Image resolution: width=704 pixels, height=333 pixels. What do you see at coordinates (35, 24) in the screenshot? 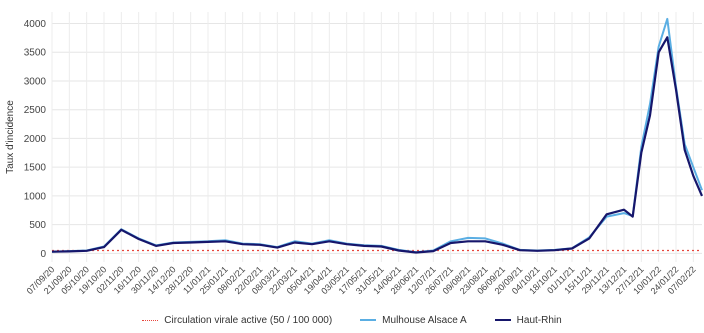
I see `y-tick-label: 4000` at bounding box center [35, 24].